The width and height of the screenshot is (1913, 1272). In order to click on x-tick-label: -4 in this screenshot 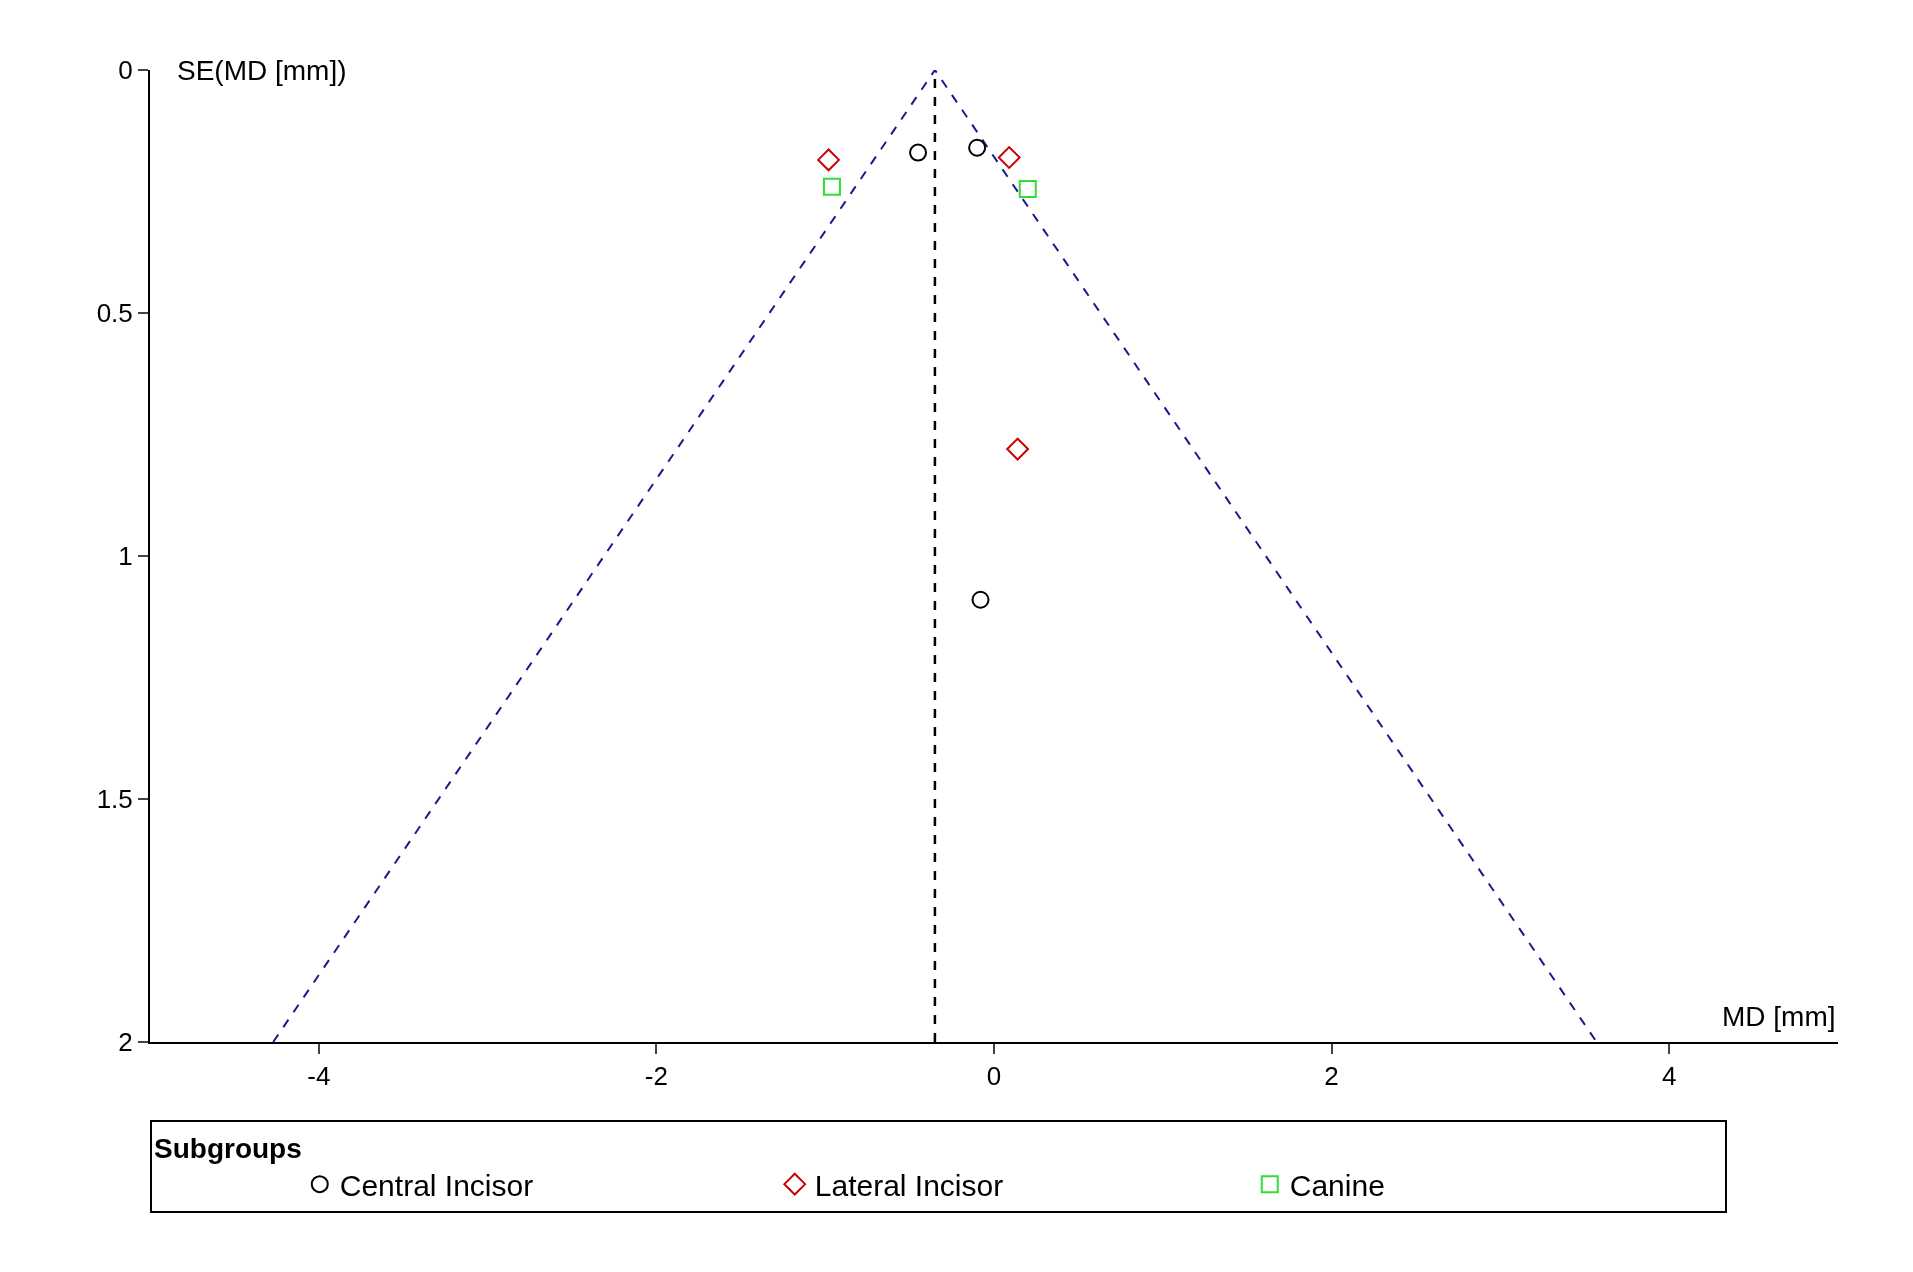, I will do `click(319, 1076)`.